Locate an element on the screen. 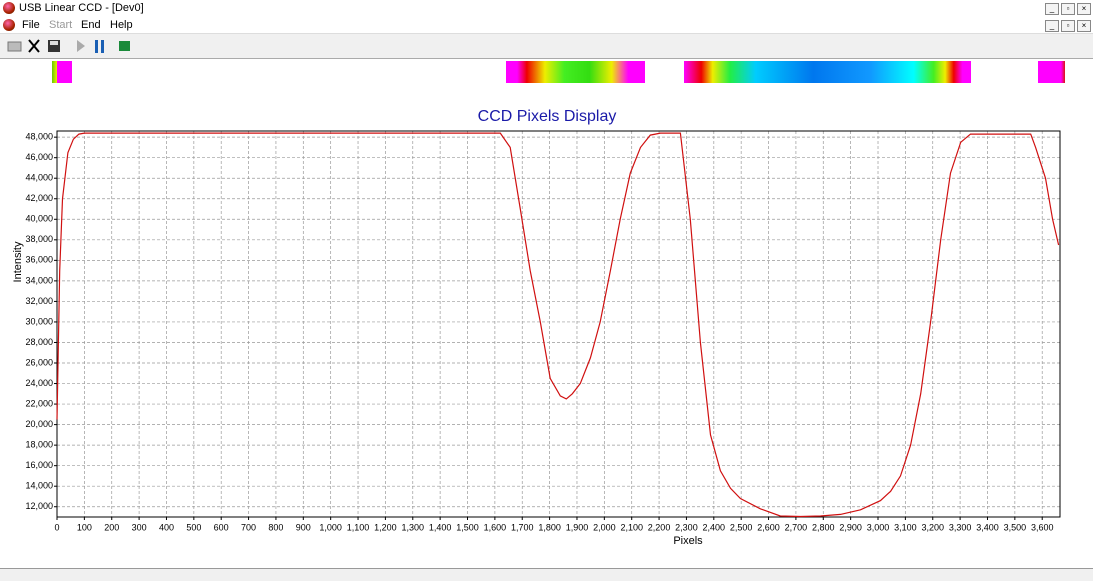  x-tick-label: 1,500 is located at coordinates (467, 527).